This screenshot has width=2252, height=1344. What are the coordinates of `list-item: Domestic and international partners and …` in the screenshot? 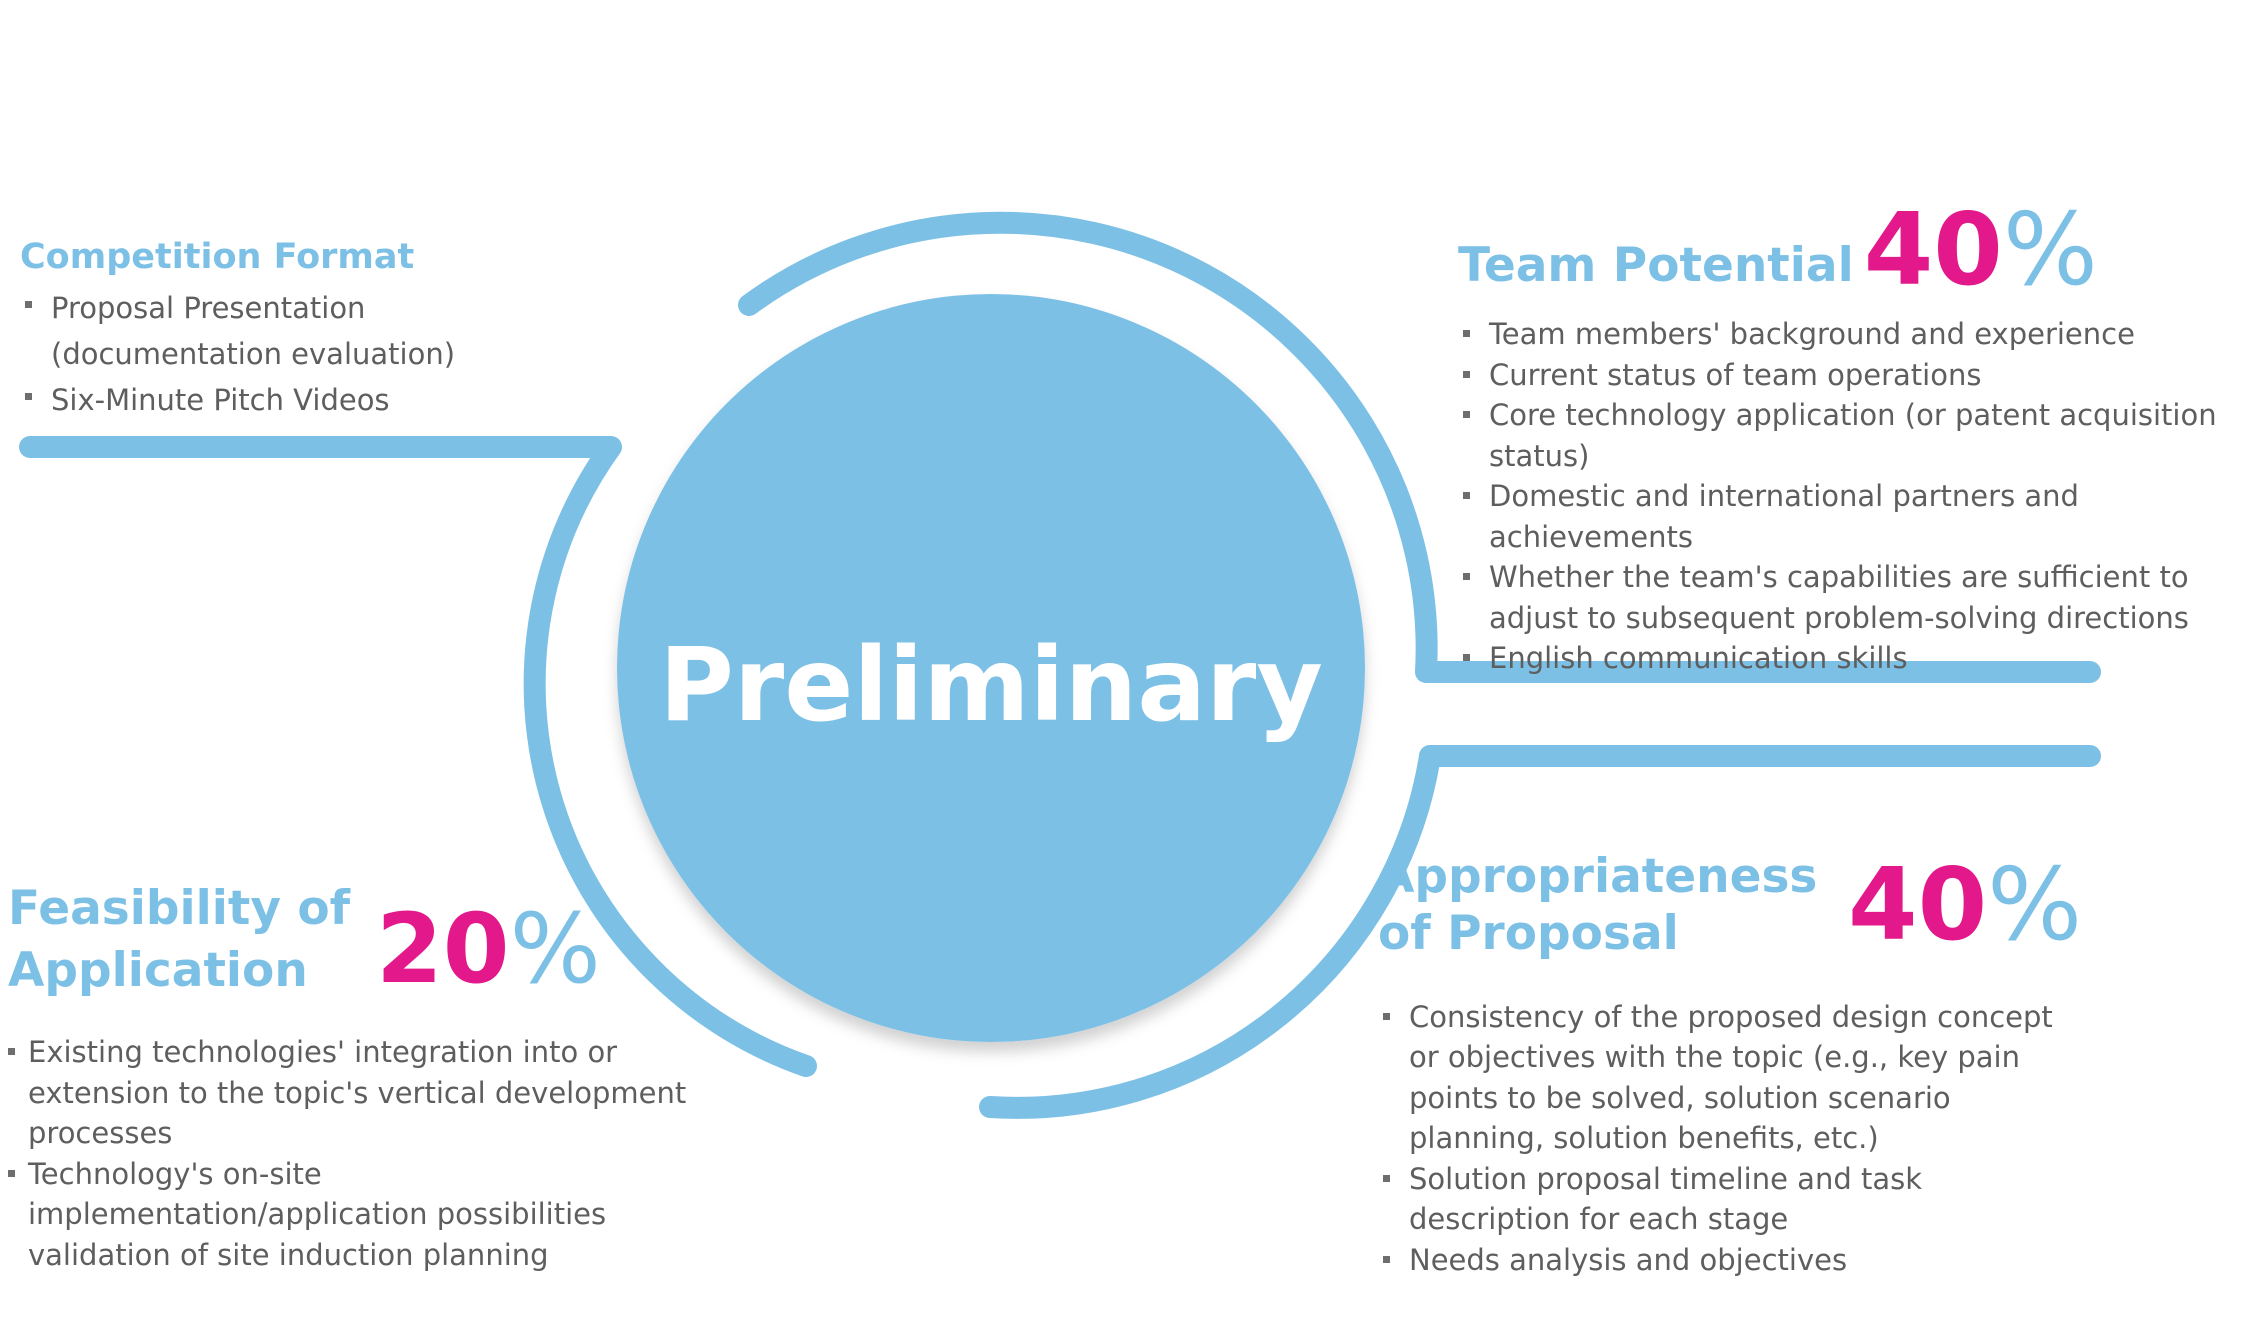 It's located at (1853, 516).